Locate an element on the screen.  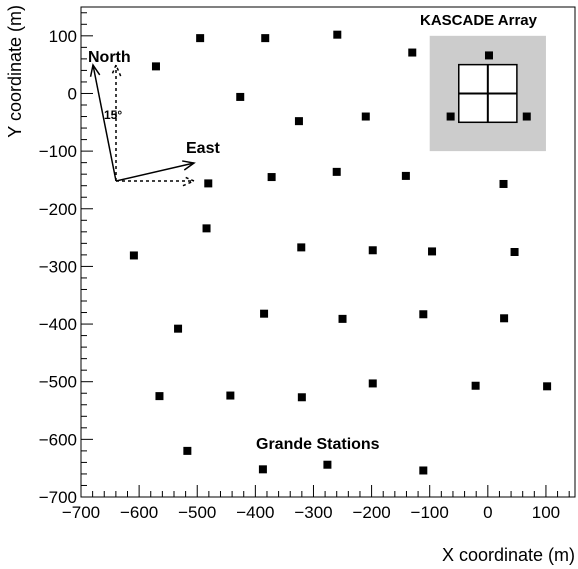
dashed-north-reference-arrow-head is located at coordinates (116, 70).